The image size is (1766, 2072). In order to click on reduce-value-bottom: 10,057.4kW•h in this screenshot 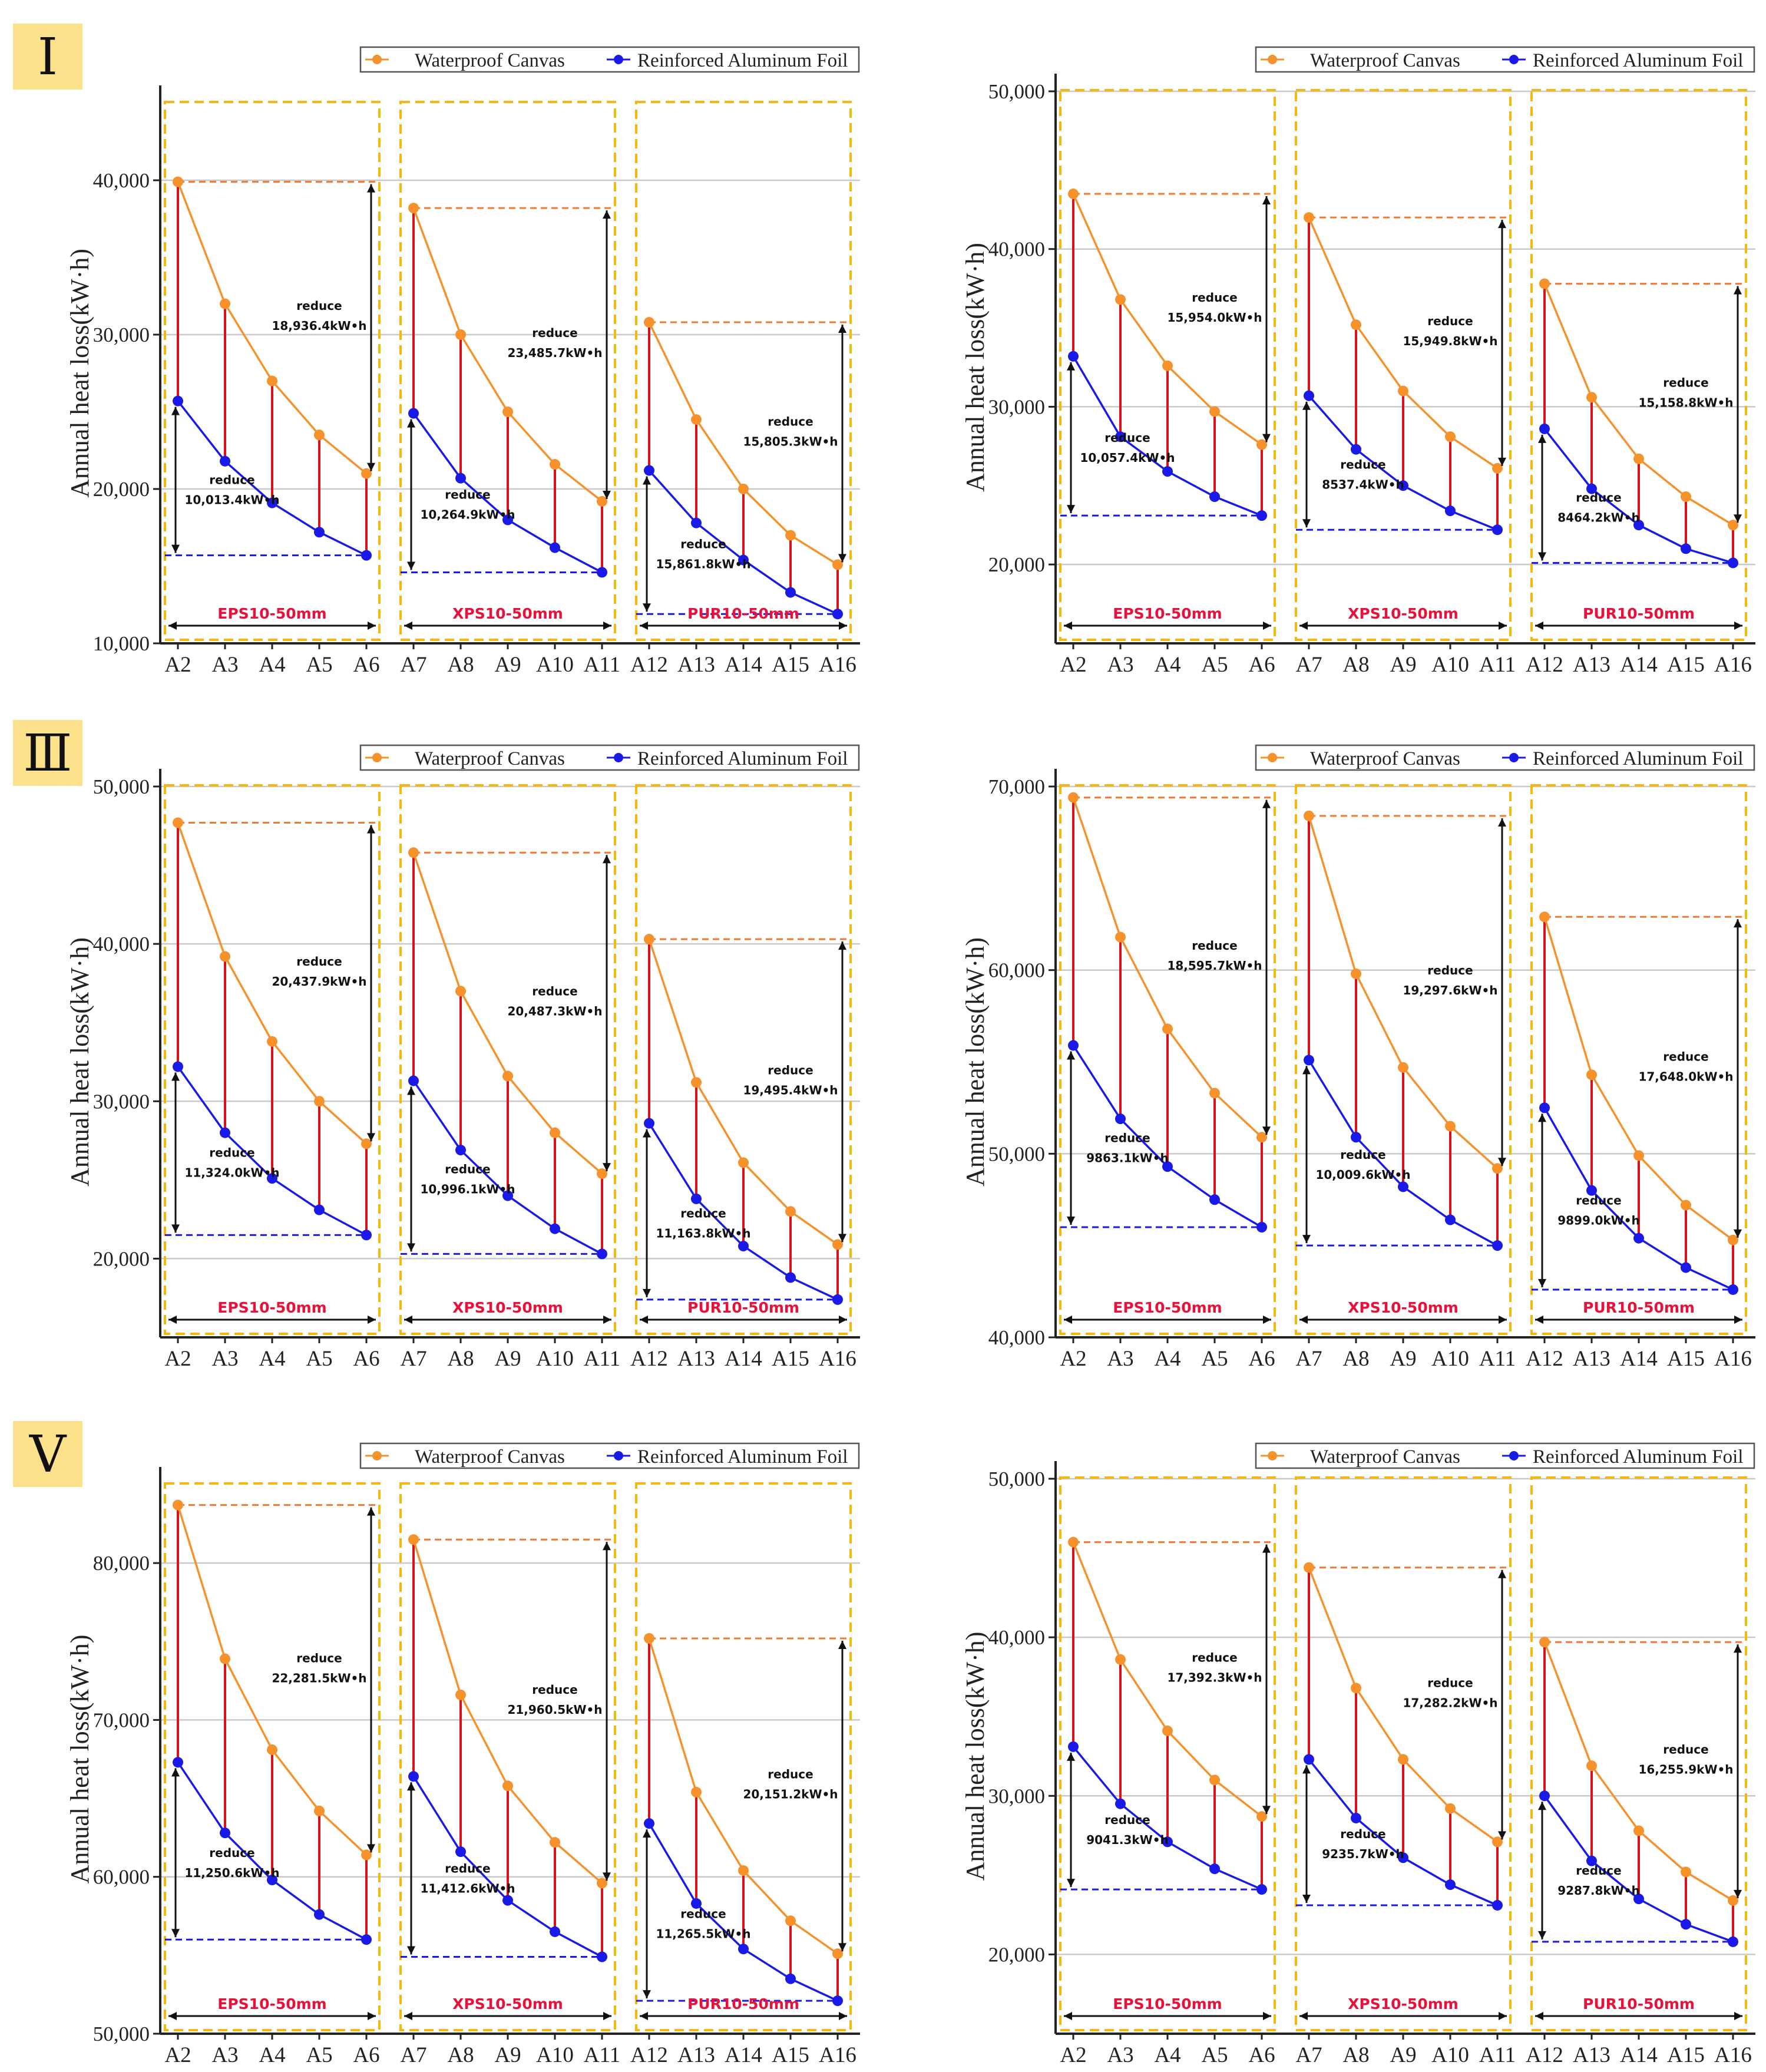, I will do `click(1128, 458)`.